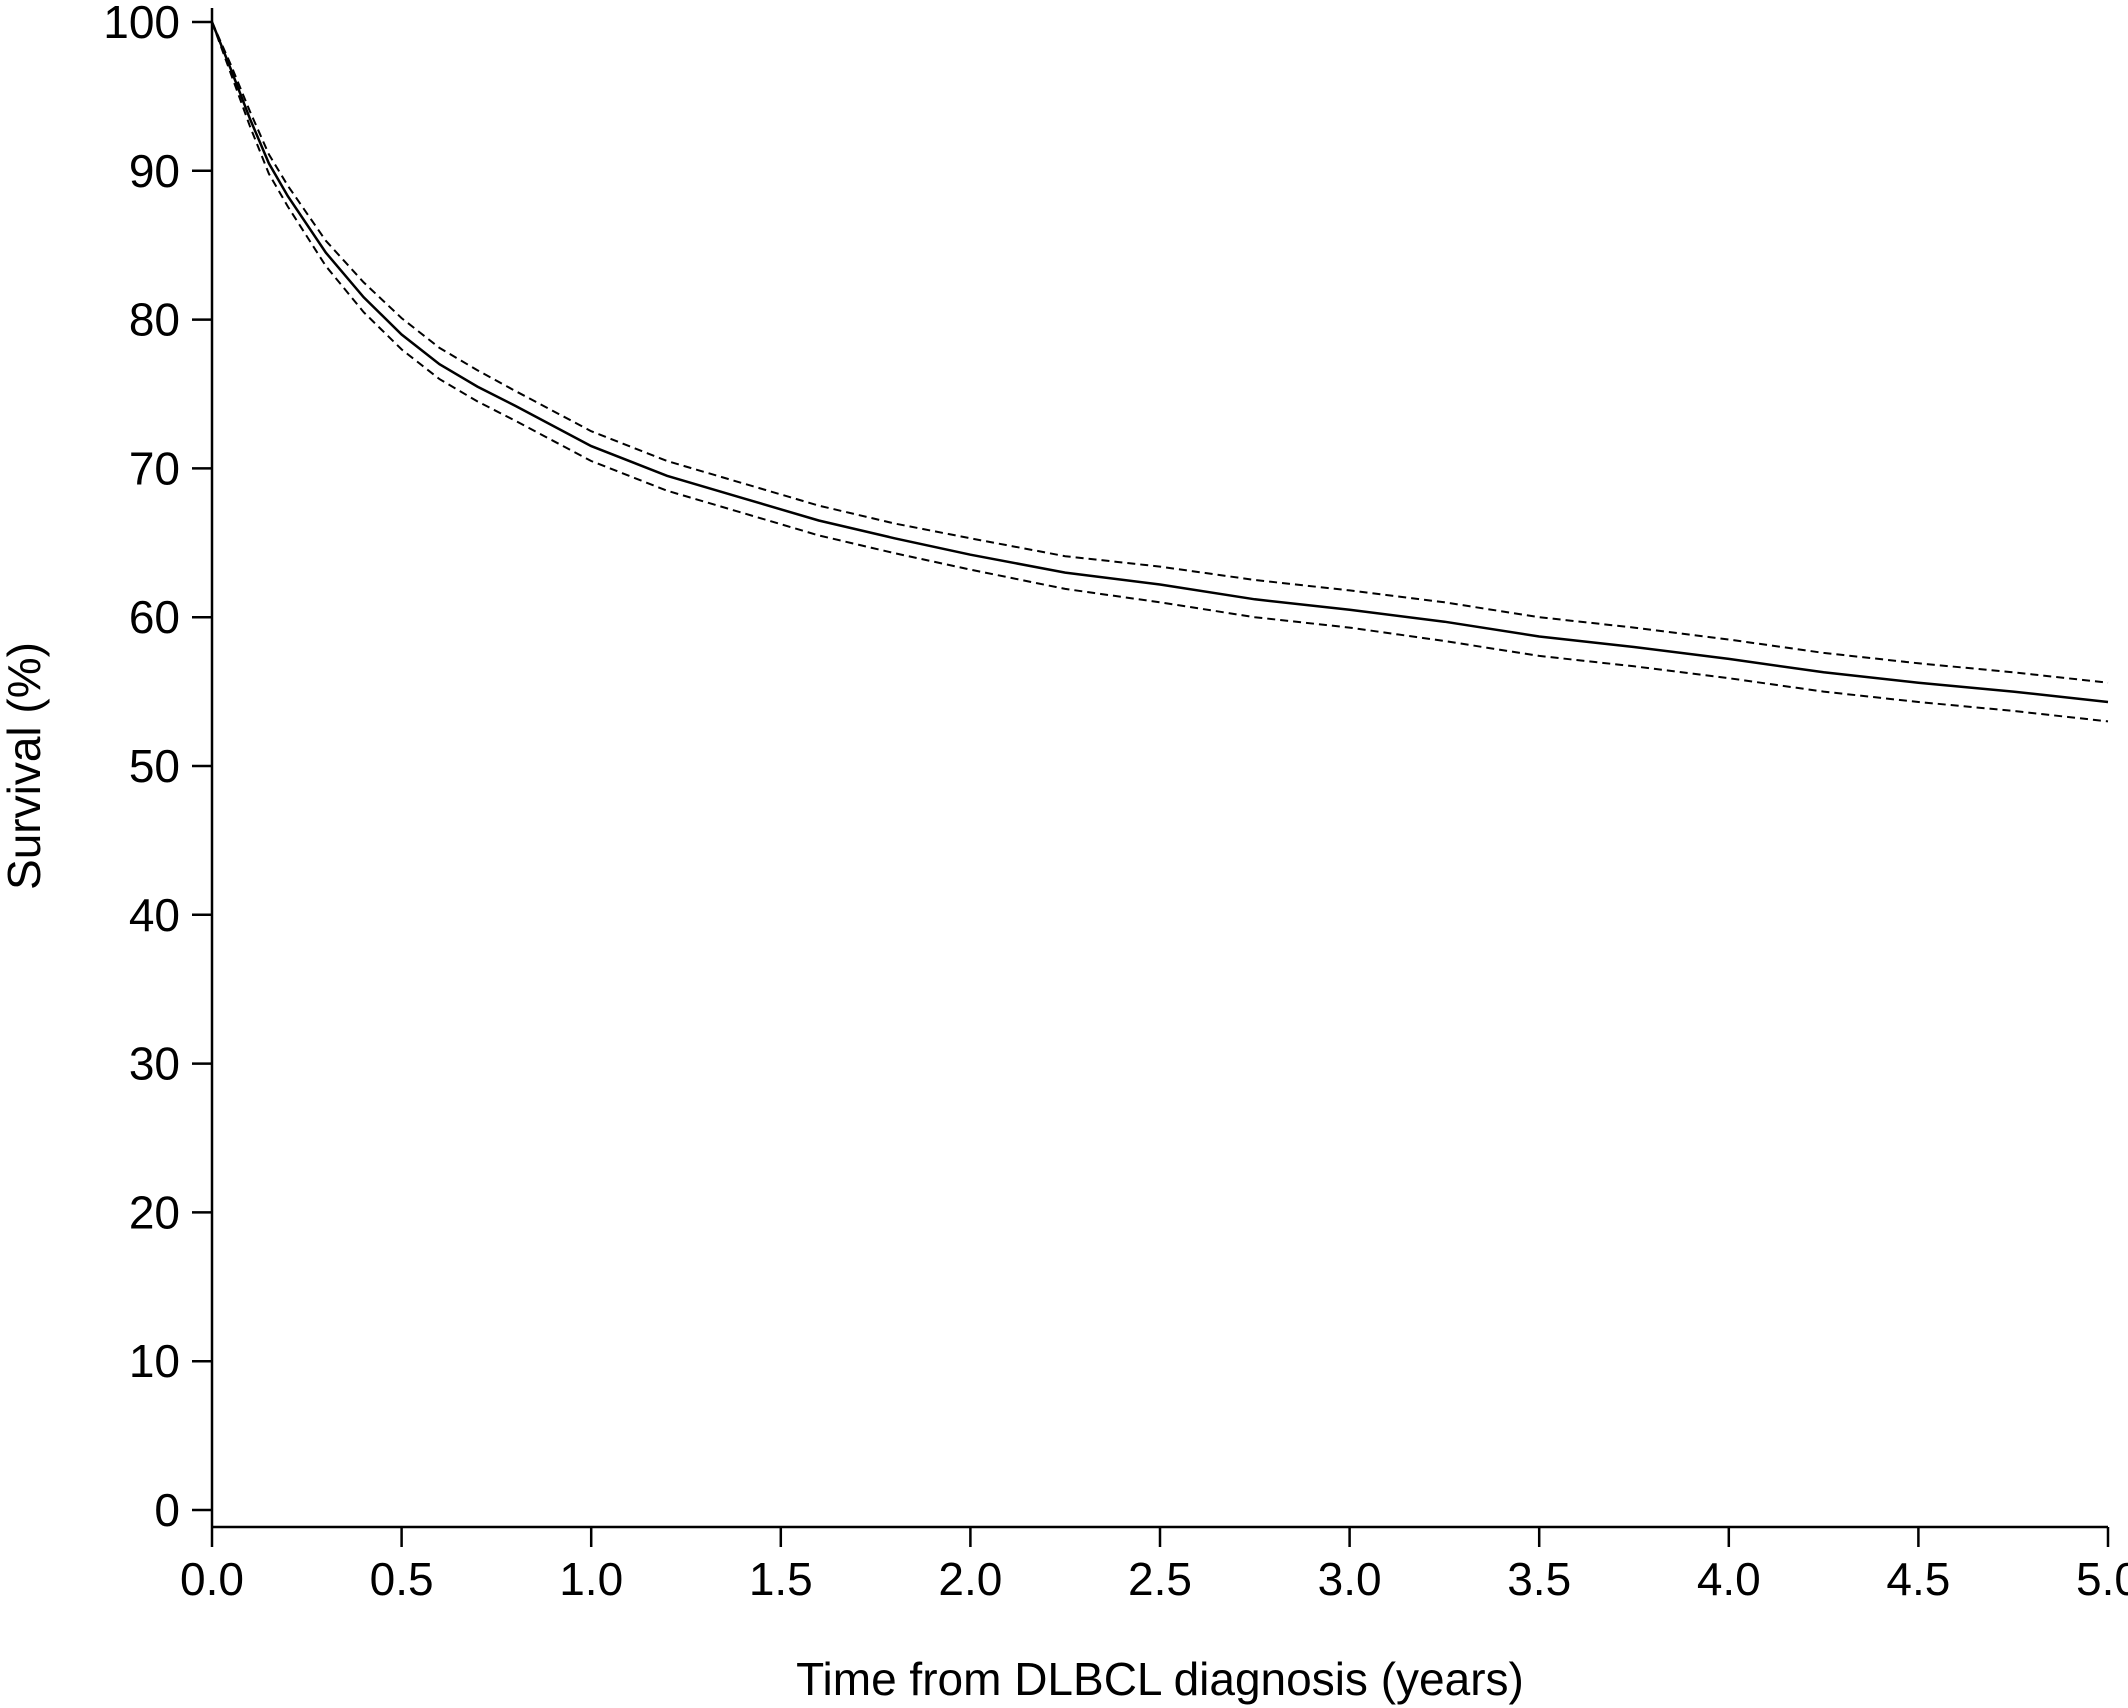  Describe the element at coordinates (1350, 1579) in the screenshot. I see `x-tick-label: 3.0` at that location.